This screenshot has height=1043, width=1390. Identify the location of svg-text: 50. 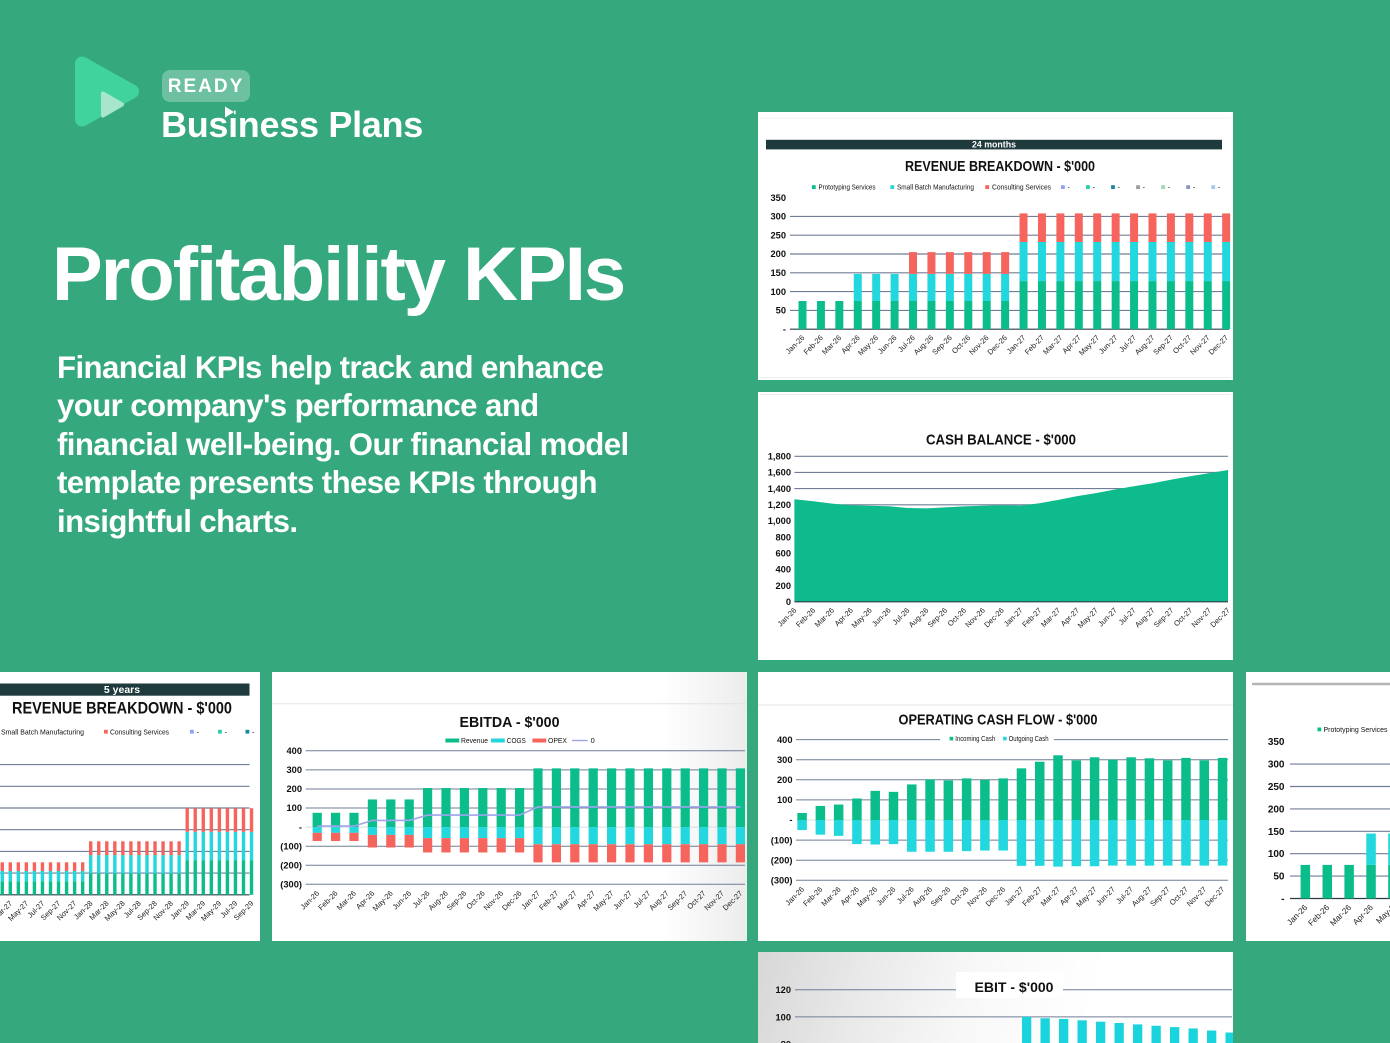
(781, 311).